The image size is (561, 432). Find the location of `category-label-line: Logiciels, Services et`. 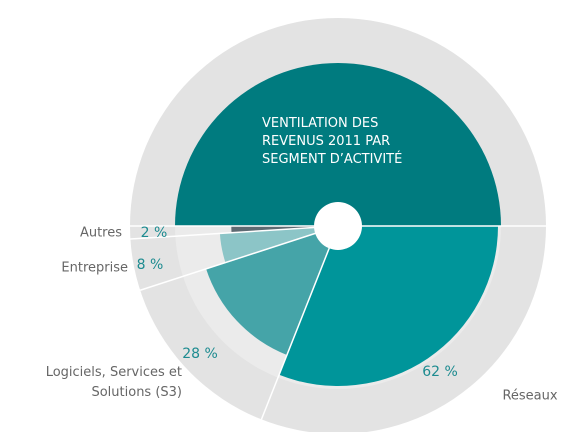

category-label-line: Logiciels, Services et is located at coordinates (114, 372).